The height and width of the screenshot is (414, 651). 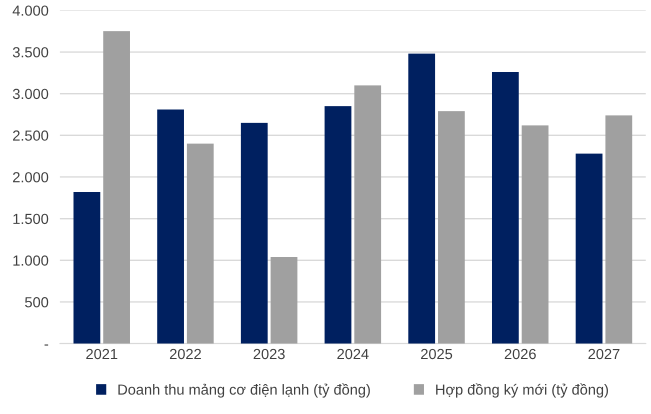 What do you see at coordinates (244, 390) in the screenshot?
I see `legend-label: Doanh thu mảng cơ điện lạnh (tỷ đồng)` at bounding box center [244, 390].